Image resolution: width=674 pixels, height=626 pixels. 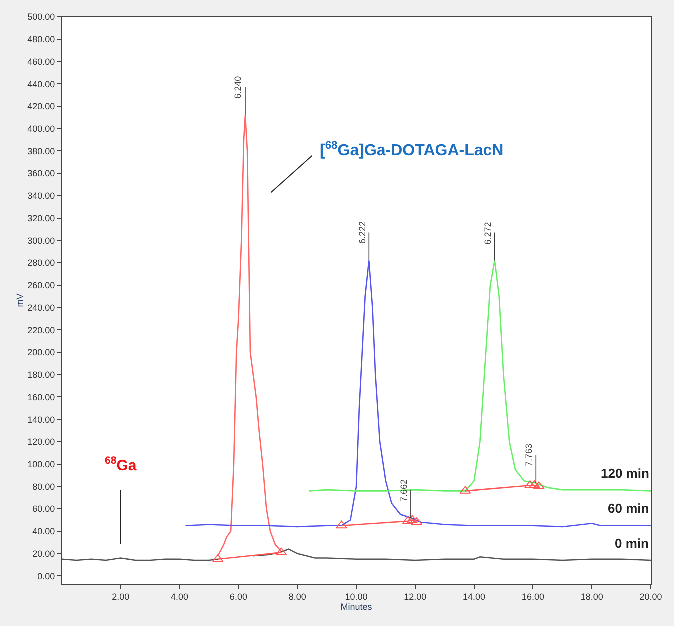 What do you see at coordinates (42, 107) in the screenshot?
I see `y-tick-label: 420.00` at bounding box center [42, 107].